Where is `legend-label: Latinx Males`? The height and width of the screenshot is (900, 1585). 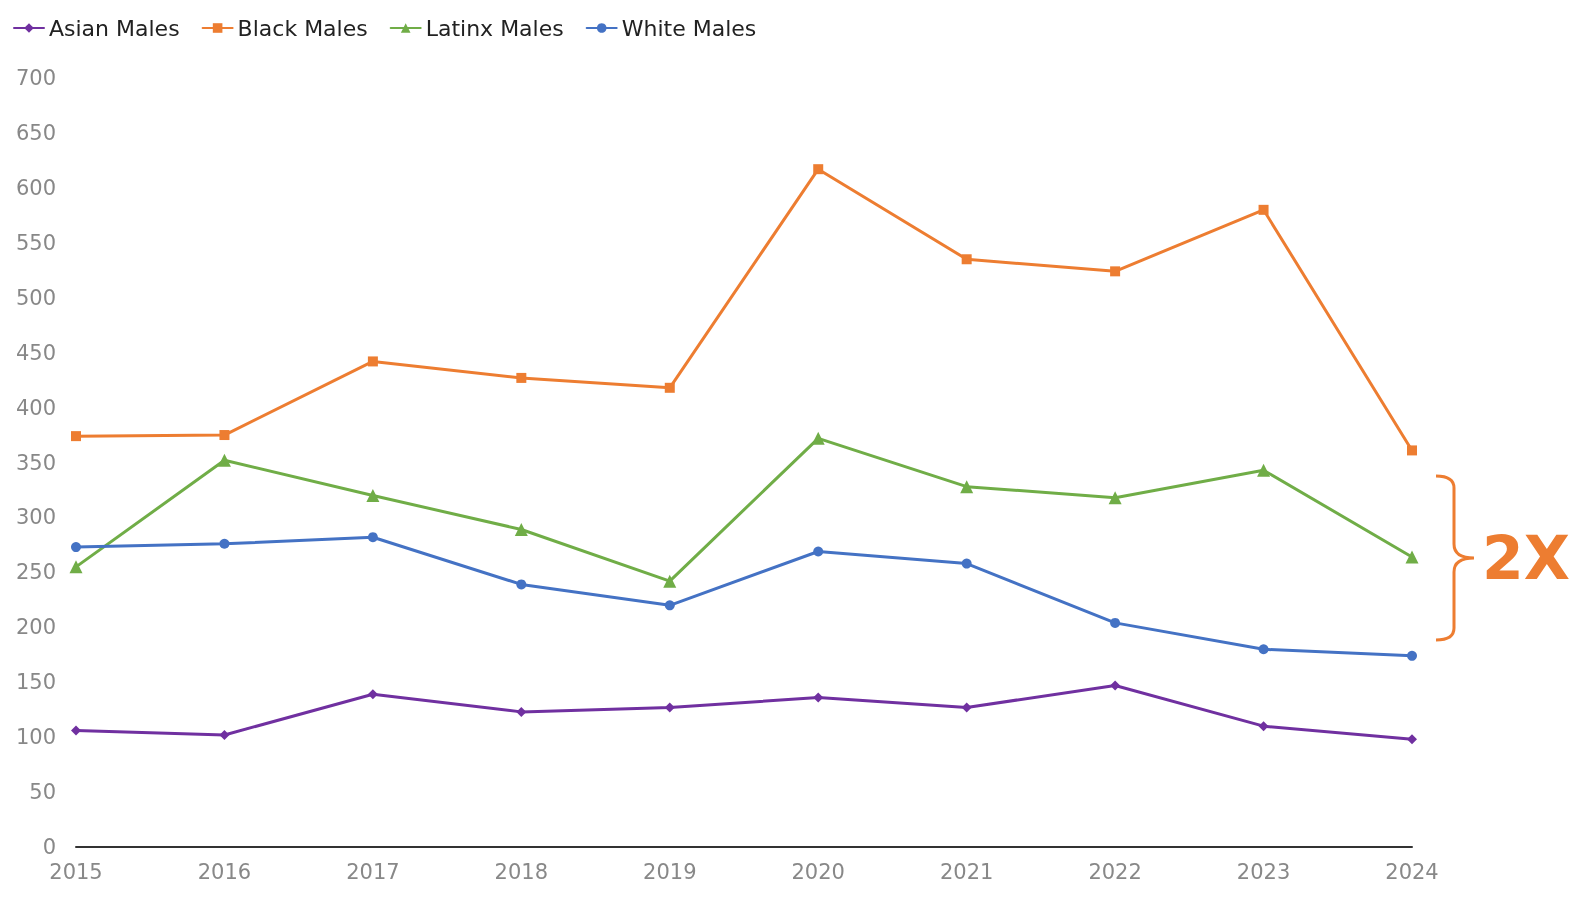
legend-label: Latinx Males is located at coordinates (494, 28).